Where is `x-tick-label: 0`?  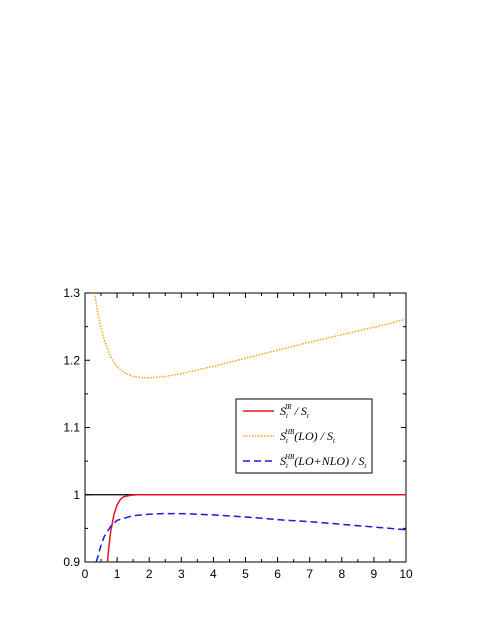 x-tick-label: 0 is located at coordinates (85, 574).